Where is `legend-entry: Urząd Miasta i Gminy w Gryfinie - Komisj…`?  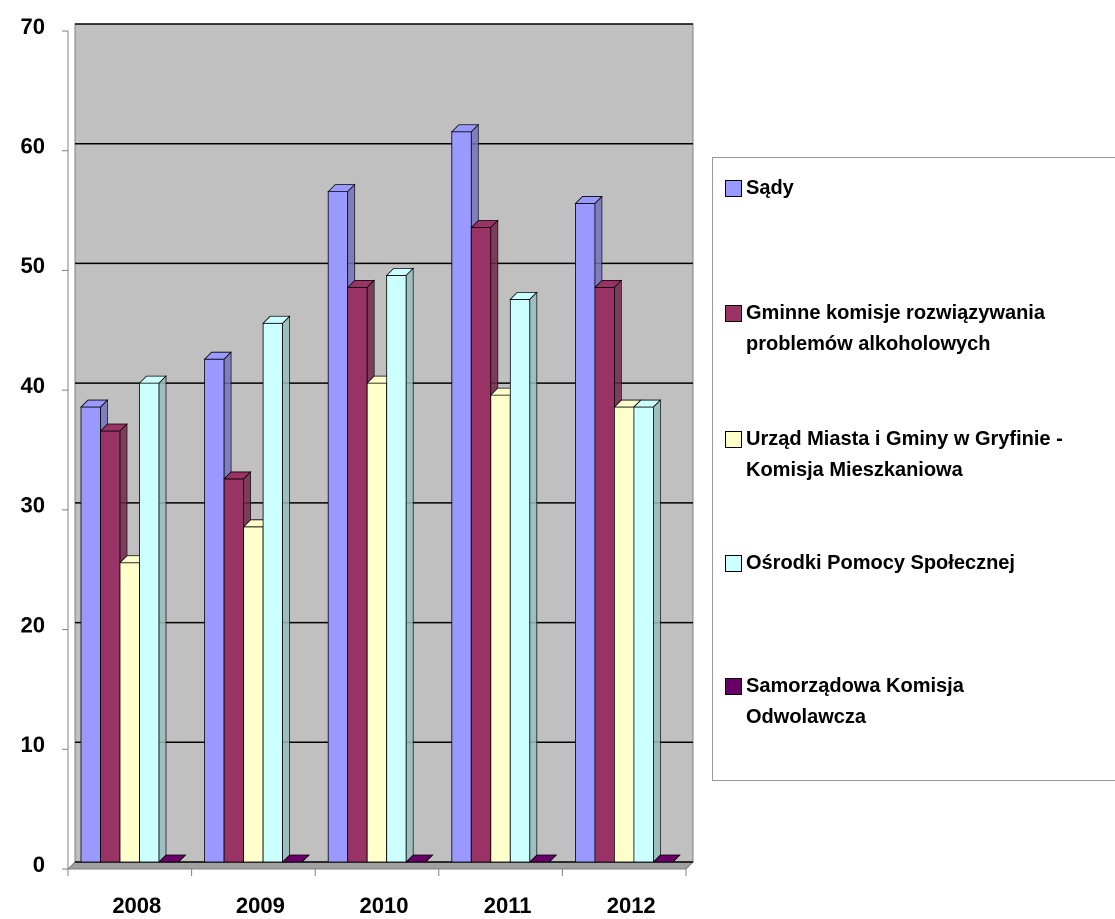
legend-entry: Urząd Miasta i Gminy w Gryfinie - Komisj… is located at coordinates (897, 455).